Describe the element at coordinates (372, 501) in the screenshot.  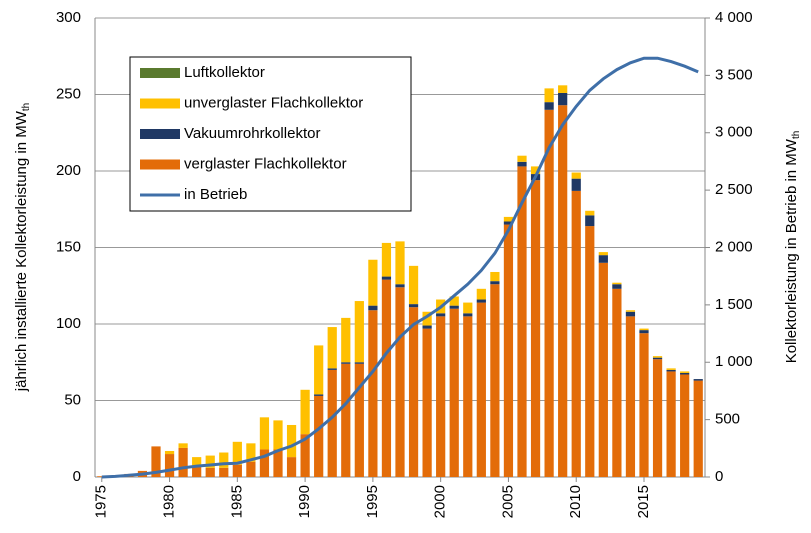
I see `x-tick-label: 1995` at that location.